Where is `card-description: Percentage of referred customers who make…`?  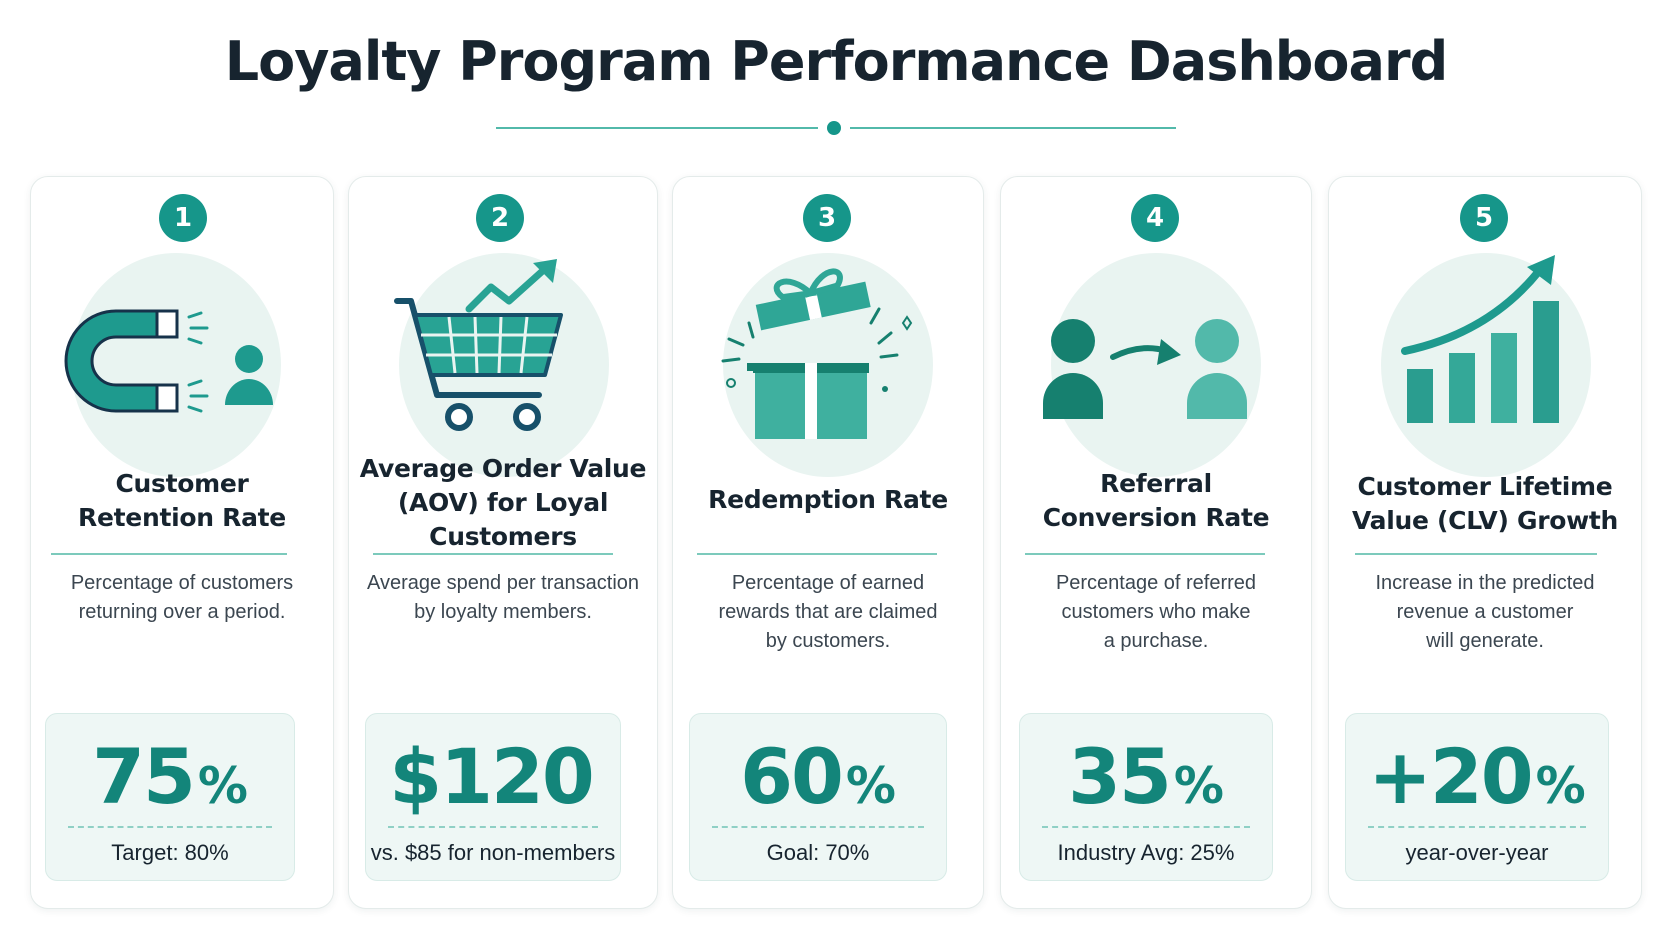 card-description: Percentage of referred customers who make… is located at coordinates (1156, 612).